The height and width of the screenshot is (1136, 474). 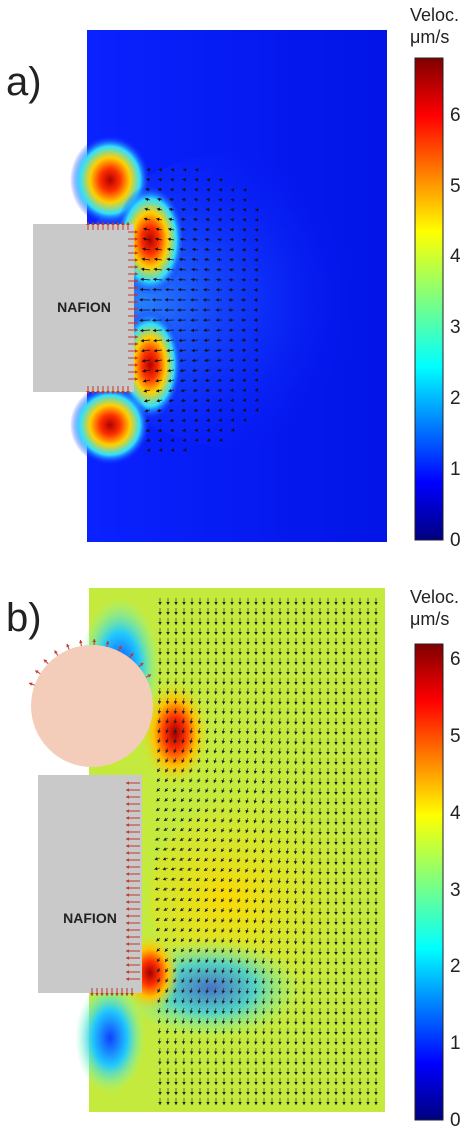 What do you see at coordinates (435, 608) in the screenshot?
I see `colorbar-title-b: Veloc. μm/s` at bounding box center [435, 608].